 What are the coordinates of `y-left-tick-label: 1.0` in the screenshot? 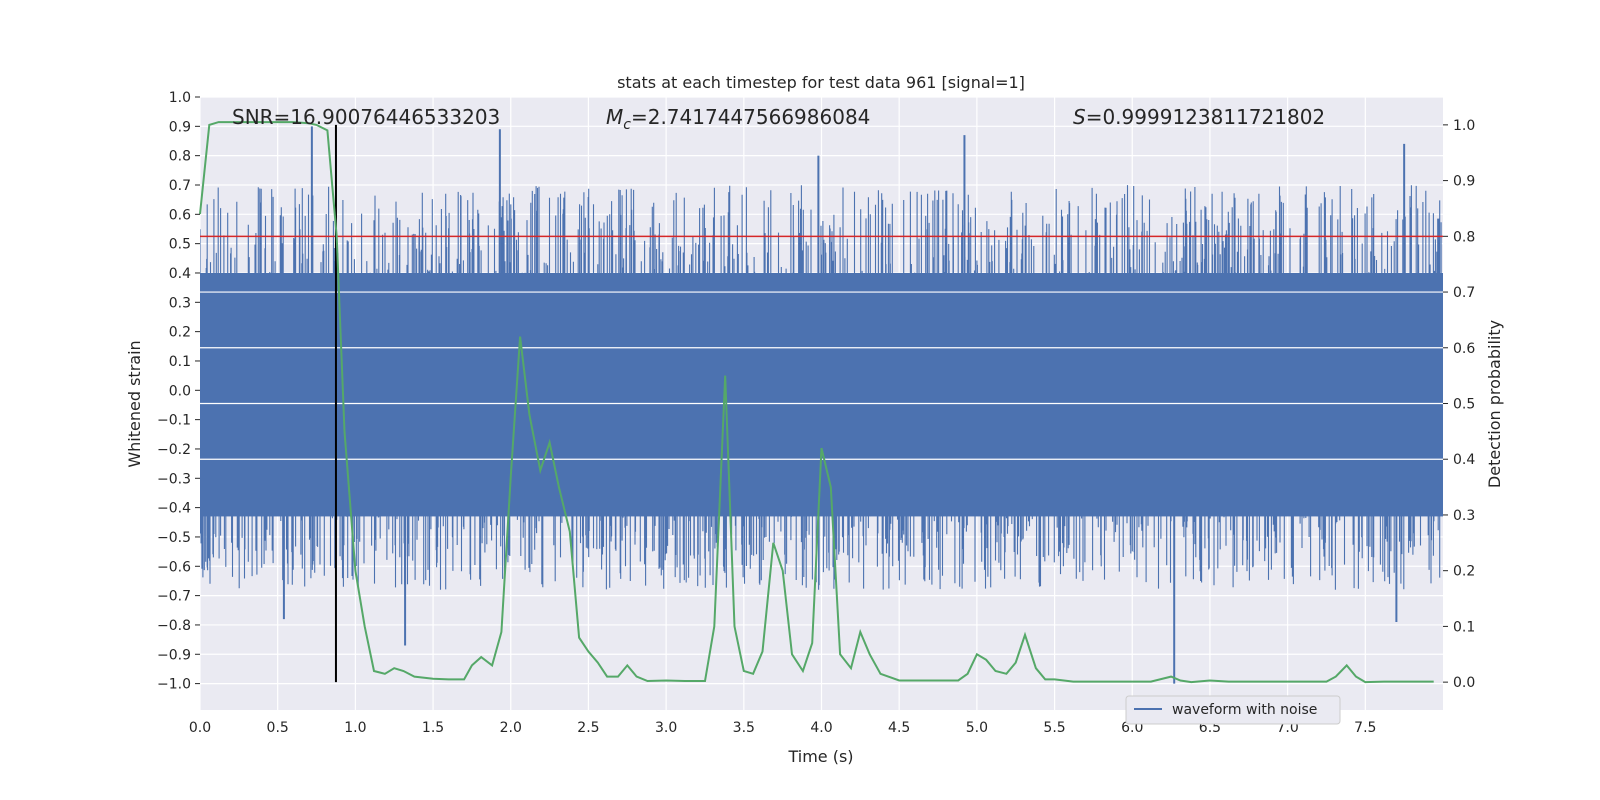 It's located at (180, 98).